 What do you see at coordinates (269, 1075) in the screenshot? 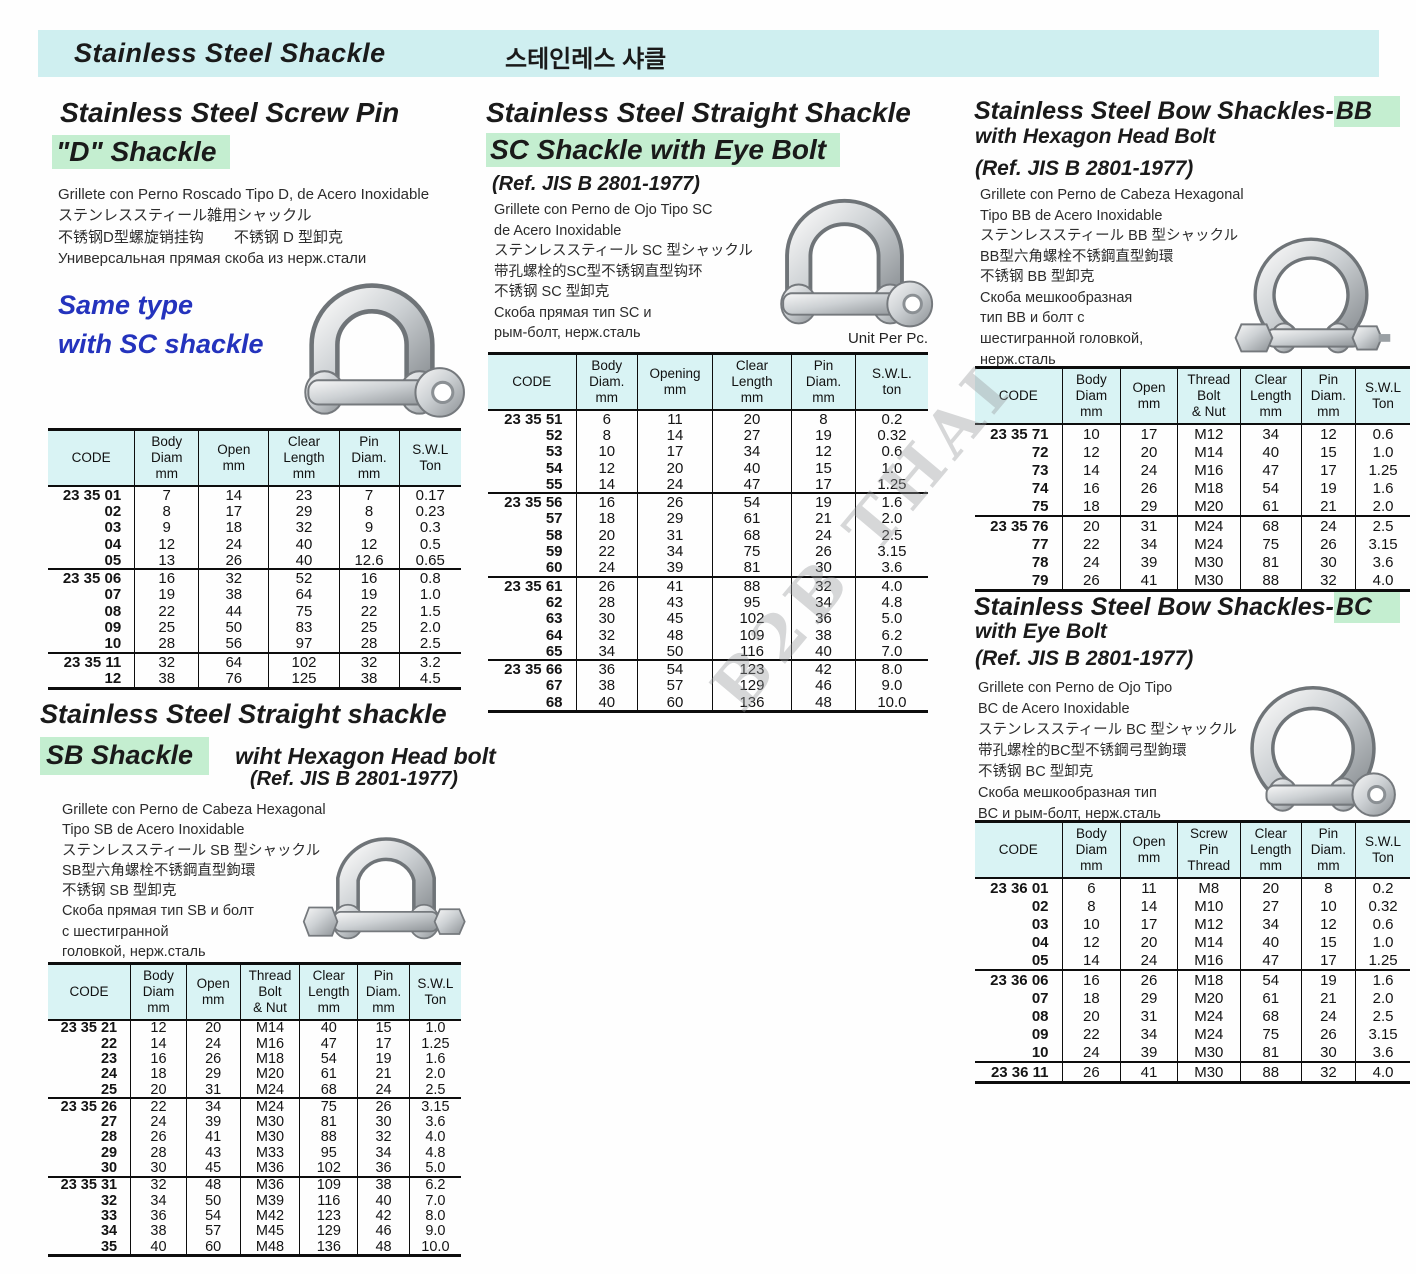
I see `value-cell: M20` at bounding box center [269, 1075].